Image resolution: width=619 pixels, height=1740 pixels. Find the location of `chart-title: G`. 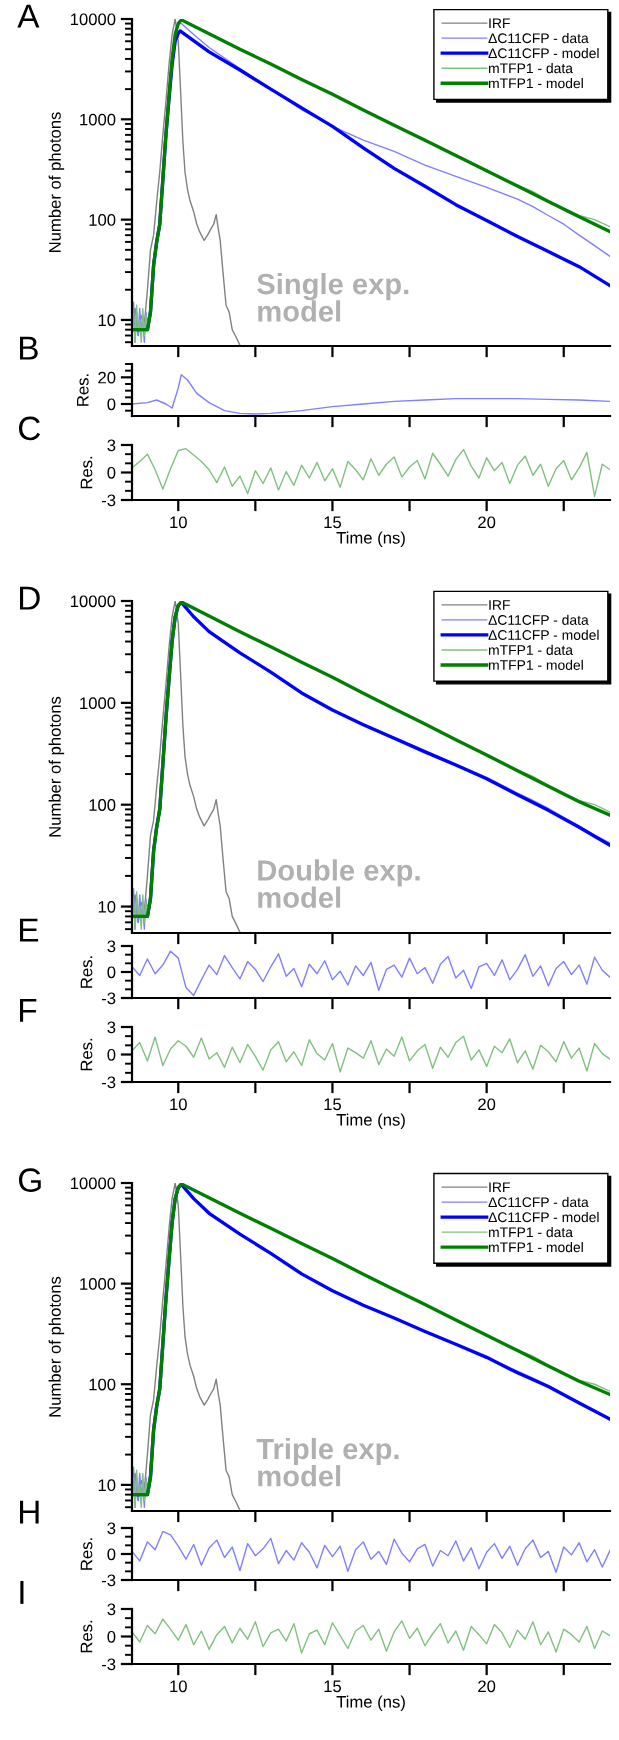

chart-title: G is located at coordinates (29, 1180).